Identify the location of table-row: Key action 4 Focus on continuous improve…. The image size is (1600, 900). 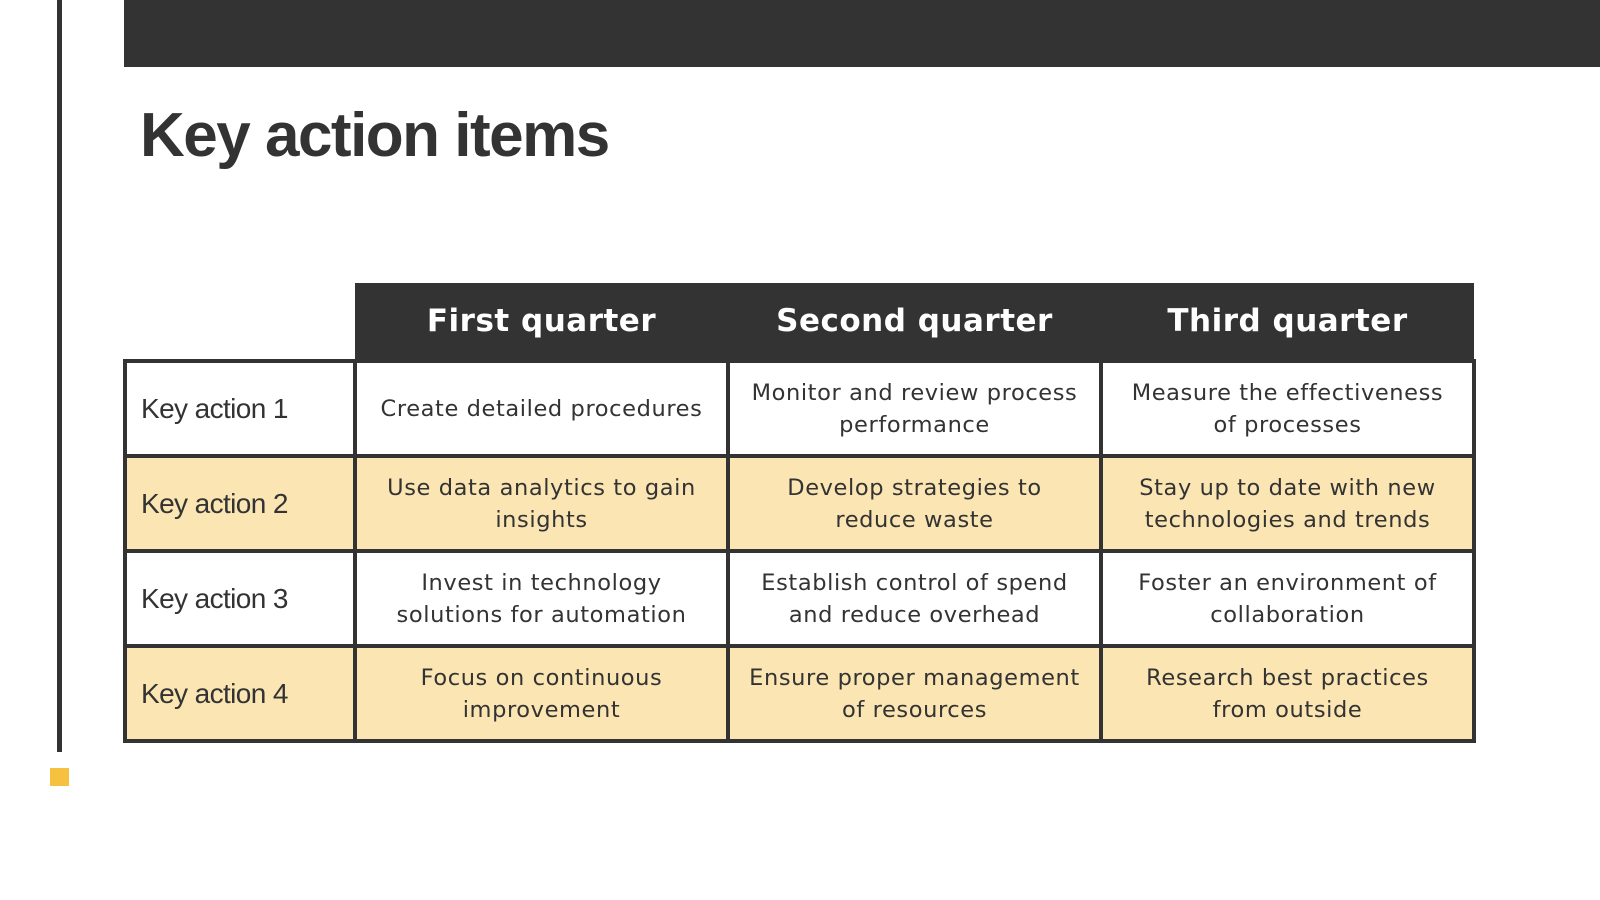
(799, 693).